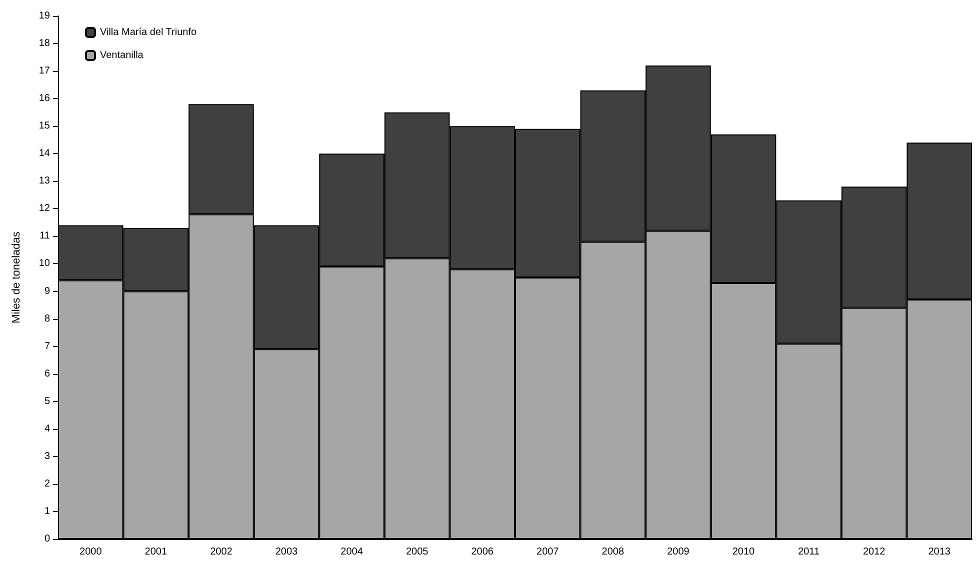 This screenshot has height=569, width=976. I want to click on x-tick-label: 2010, so click(744, 552).